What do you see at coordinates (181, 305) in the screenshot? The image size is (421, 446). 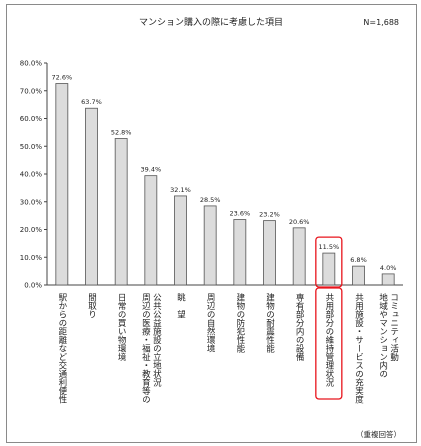 I see `category-label: 眺 望` at bounding box center [181, 305].